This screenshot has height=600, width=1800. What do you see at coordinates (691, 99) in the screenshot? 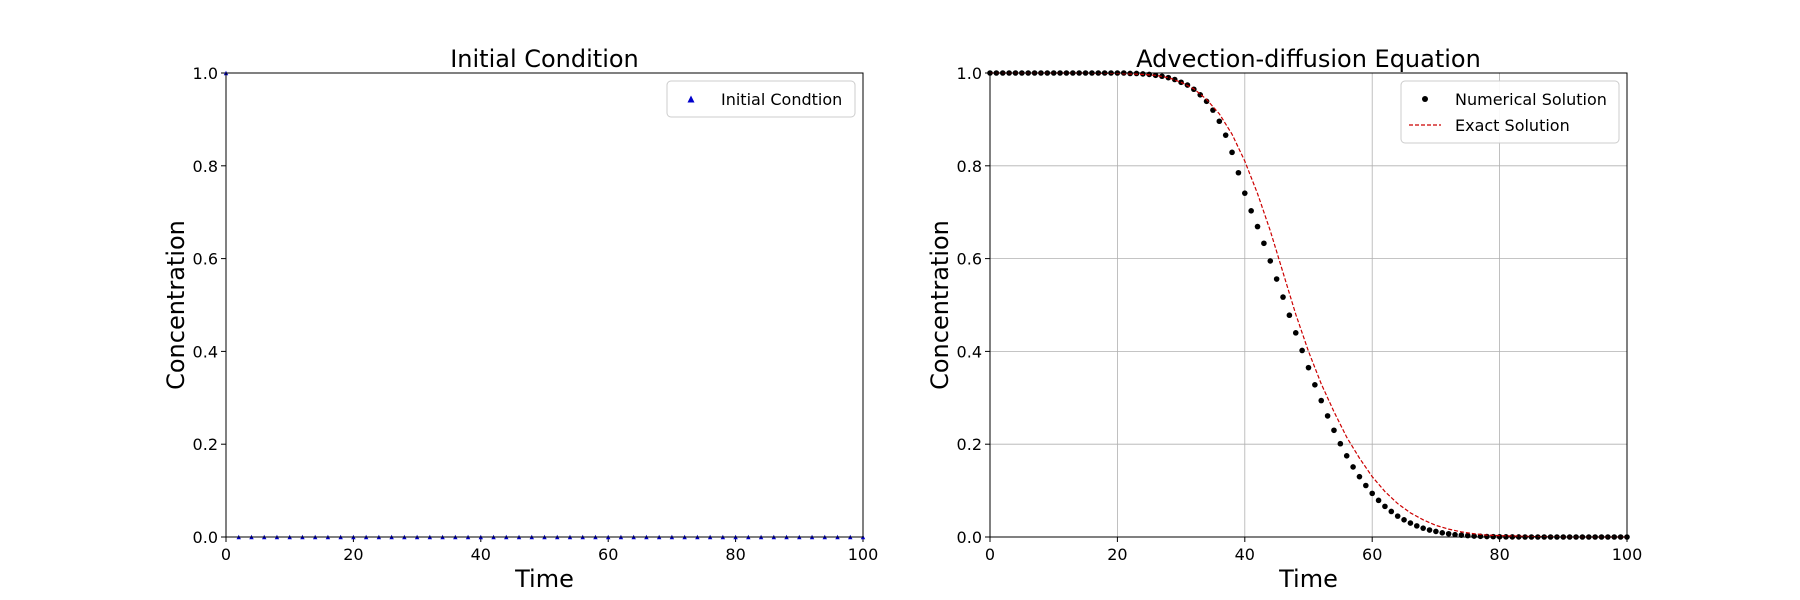
I see `legend-triangle-icon` at bounding box center [691, 99].